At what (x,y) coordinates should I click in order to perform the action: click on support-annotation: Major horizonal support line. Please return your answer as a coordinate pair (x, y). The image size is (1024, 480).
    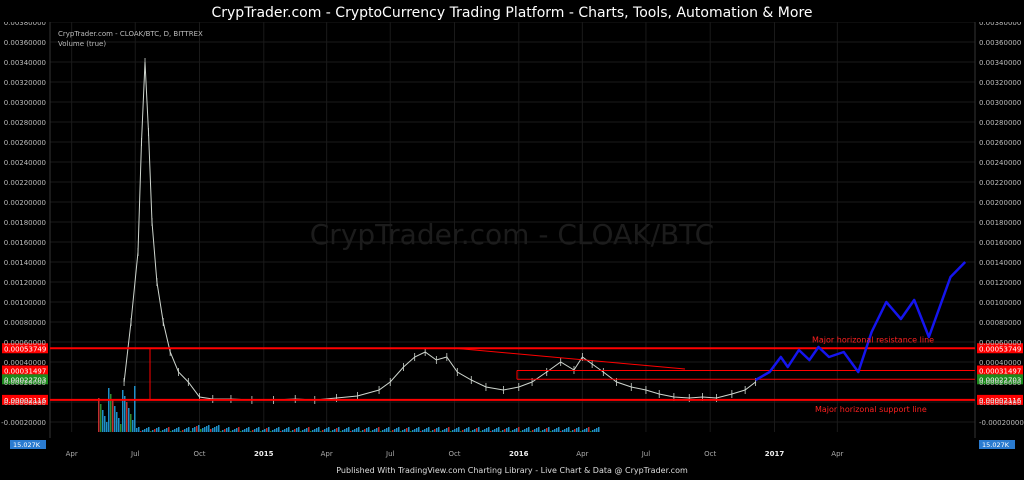
    Looking at the image, I should click on (871, 409).